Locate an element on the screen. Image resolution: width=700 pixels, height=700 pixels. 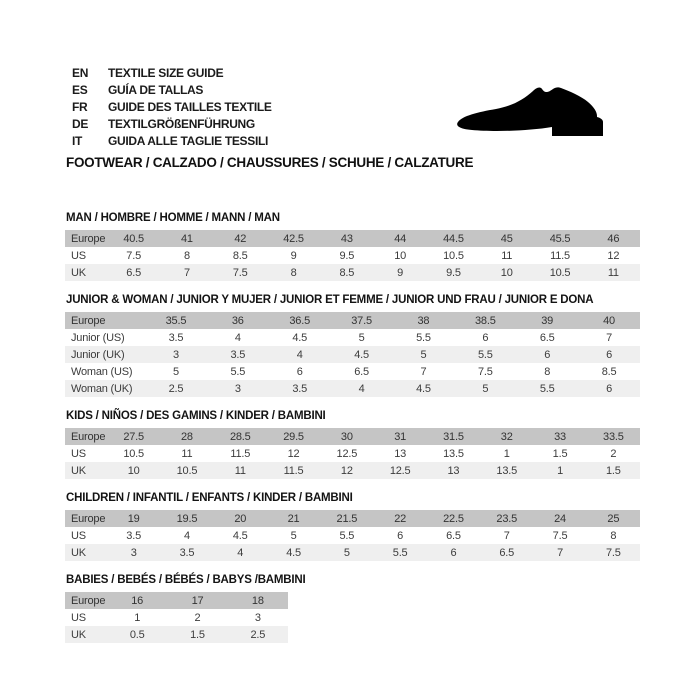
size-cell: 21.5 is located at coordinates (347, 518).